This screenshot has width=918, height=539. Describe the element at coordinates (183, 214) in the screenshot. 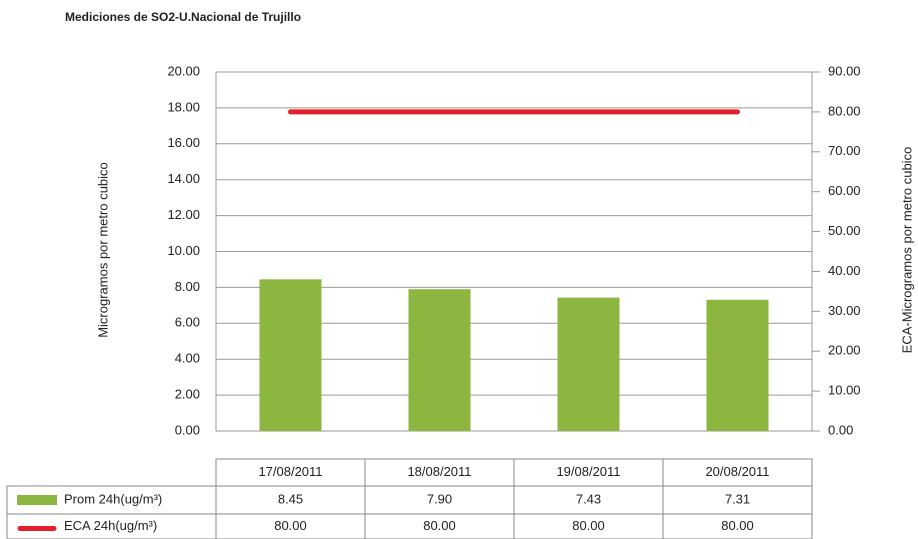

I see `y-tick-label: 12.00` at that location.